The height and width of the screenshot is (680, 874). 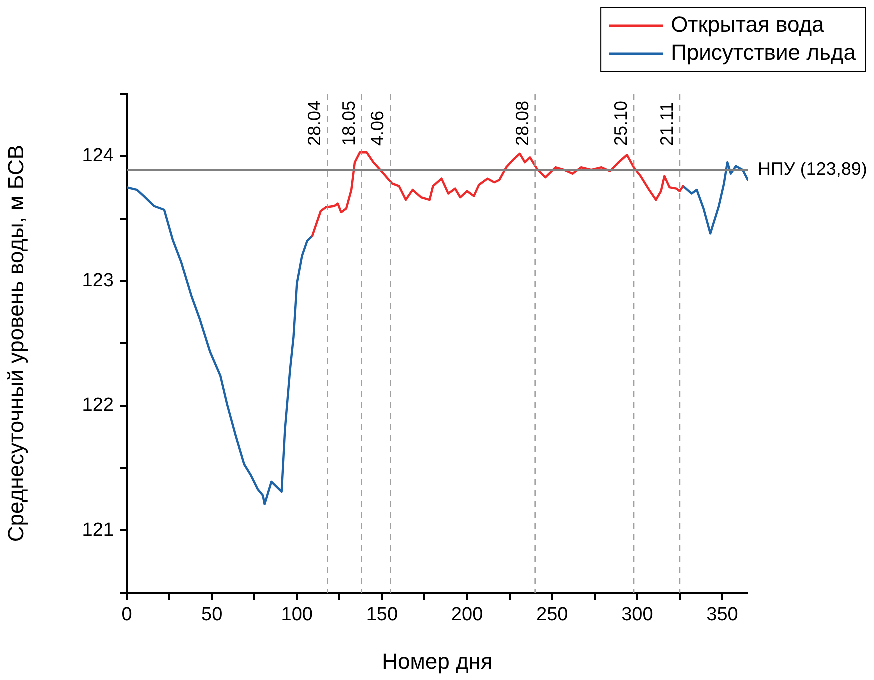 What do you see at coordinates (98, 281) in the screenshot?
I see `y-tick-label: 123` at bounding box center [98, 281].